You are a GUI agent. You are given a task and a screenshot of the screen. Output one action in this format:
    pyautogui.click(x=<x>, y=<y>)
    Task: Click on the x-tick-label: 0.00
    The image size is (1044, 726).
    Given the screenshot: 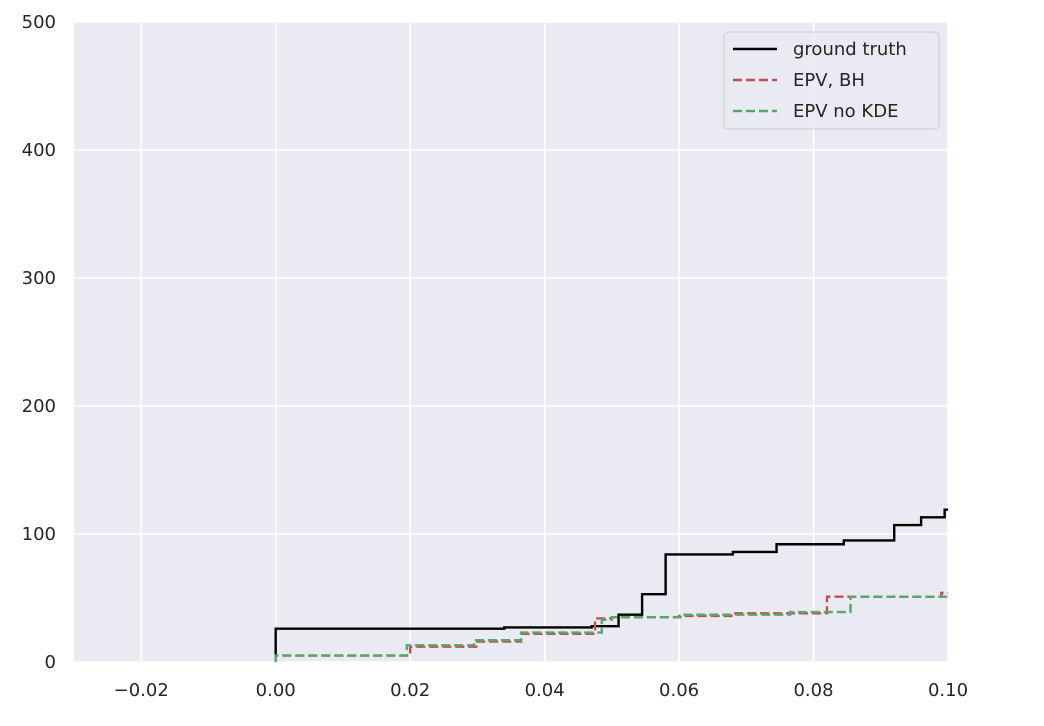 What is the action you would take?
    pyautogui.click(x=276, y=690)
    